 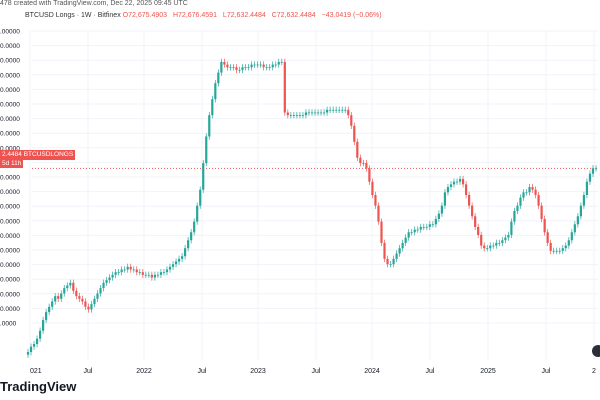 What do you see at coordinates (12, 154) in the screenshot?
I see `price-tag-value: 2.4484` at bounding box center [12, 154].